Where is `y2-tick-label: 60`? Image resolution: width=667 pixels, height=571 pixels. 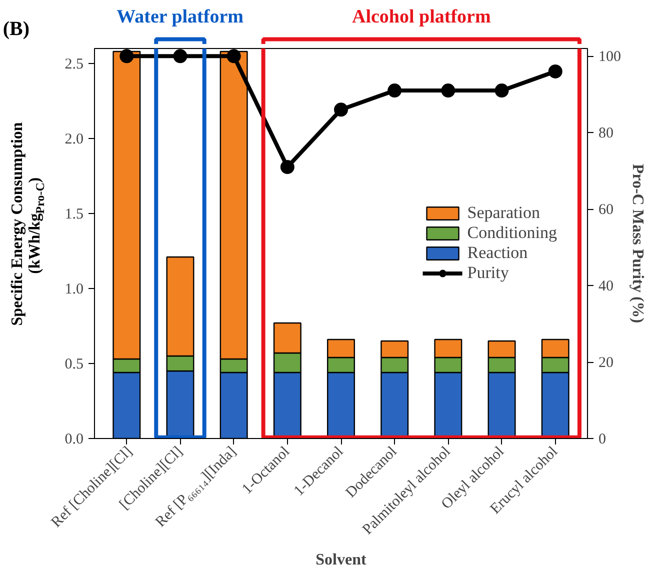 y2-tick-label: 60 is located at coordinates (606, 210).